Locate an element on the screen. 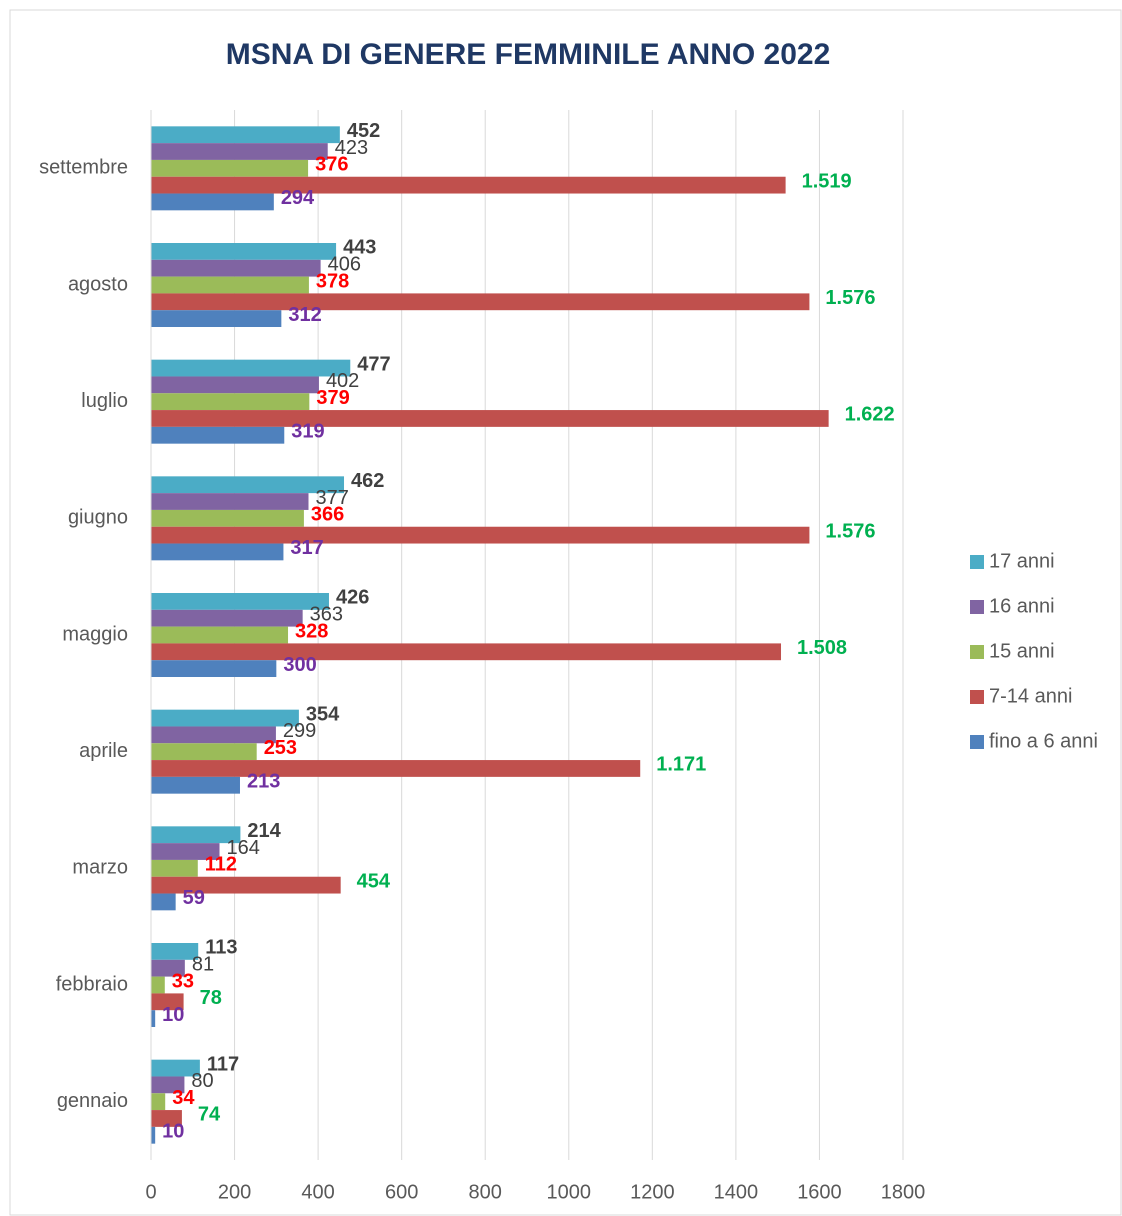  data-label: 294 is located at coordinates (298, 198).